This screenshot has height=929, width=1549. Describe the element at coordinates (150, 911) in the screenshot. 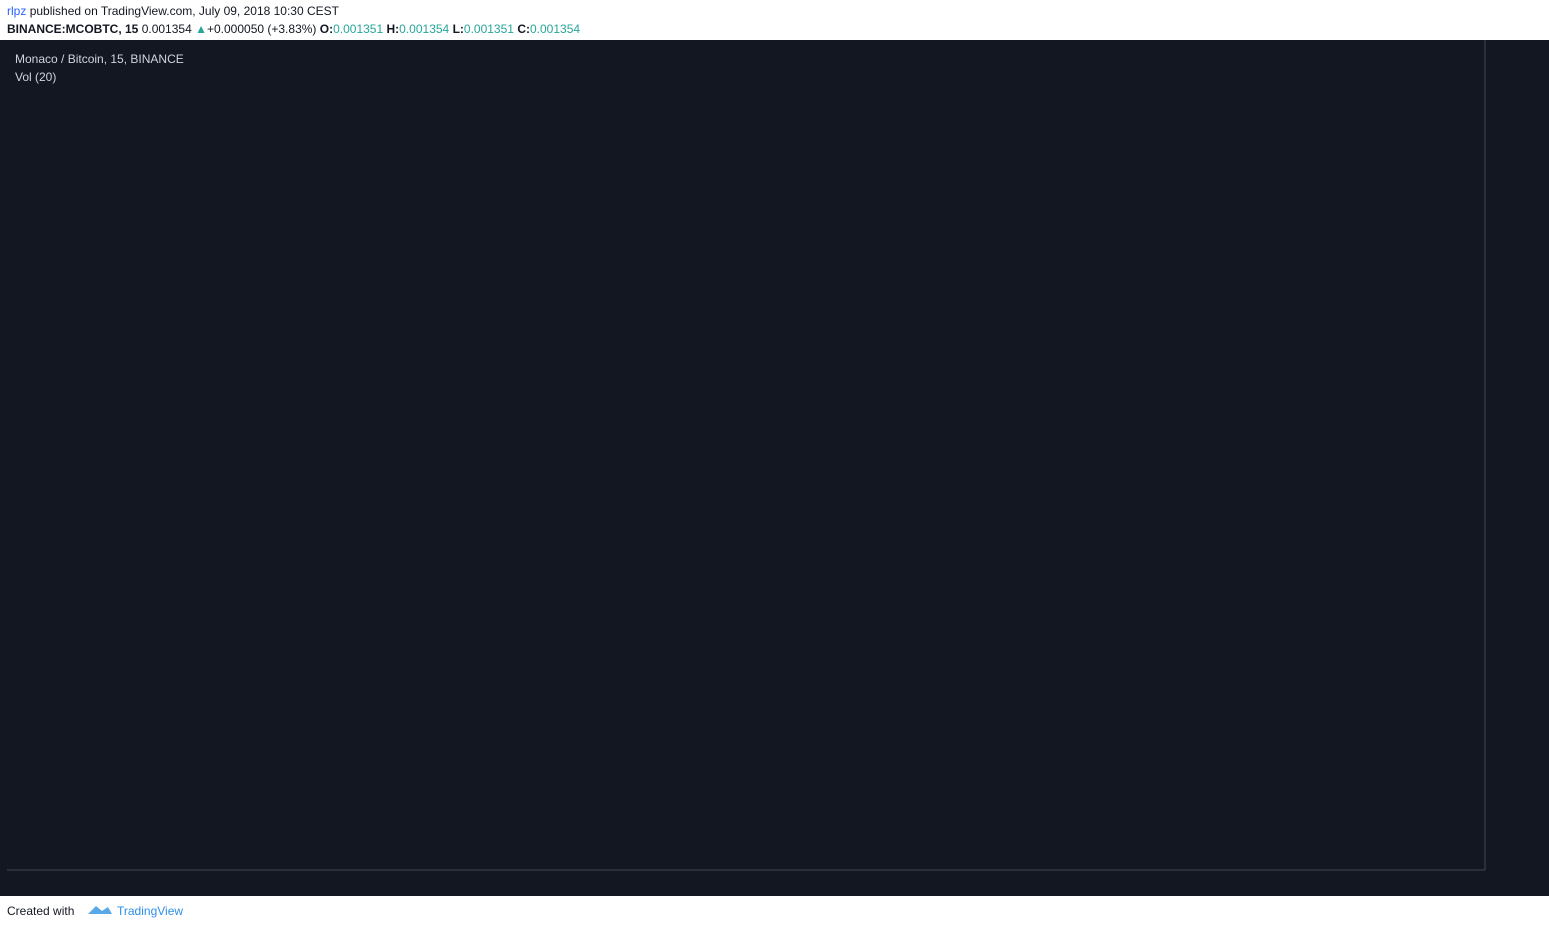

I see `footer-brand: TradingView` at that location.